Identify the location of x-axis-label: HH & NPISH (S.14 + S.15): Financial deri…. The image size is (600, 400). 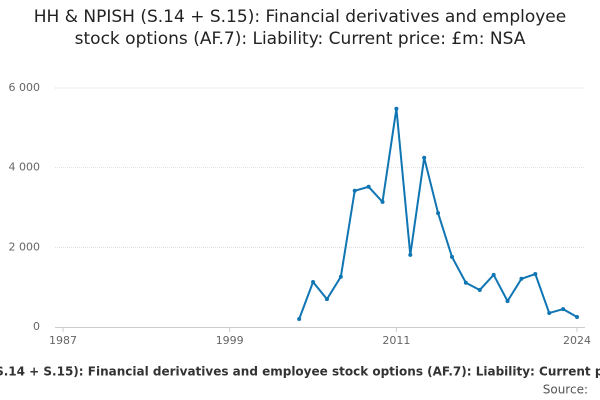
(300, 372).